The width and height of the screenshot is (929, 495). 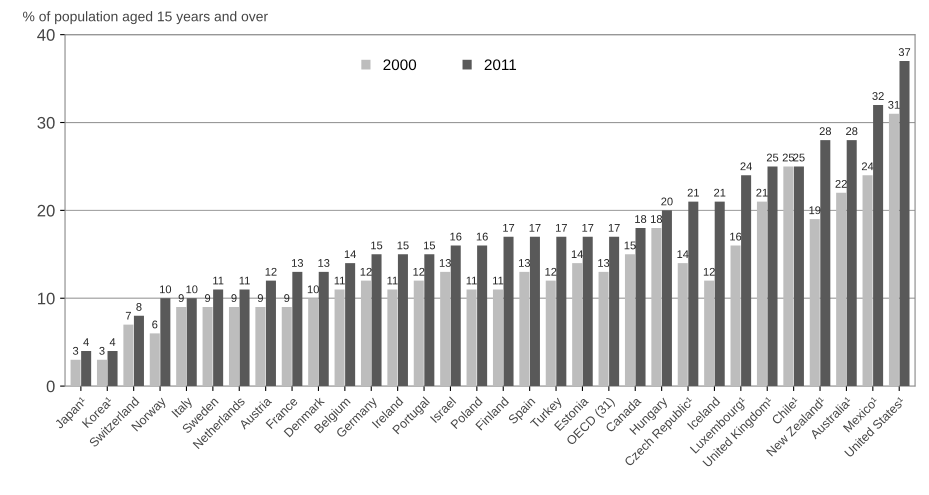 I want to click on data-label: 18, so click(x=640, y=219).